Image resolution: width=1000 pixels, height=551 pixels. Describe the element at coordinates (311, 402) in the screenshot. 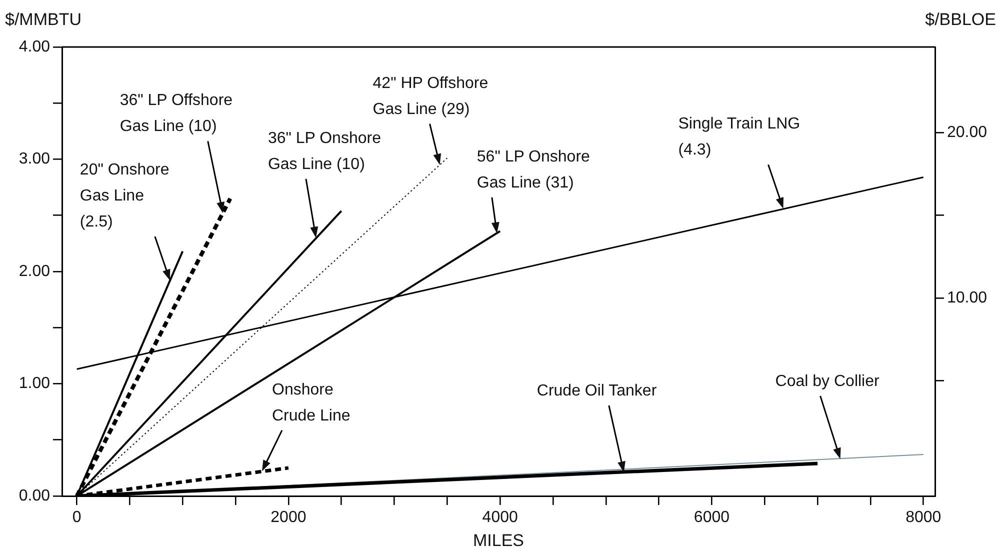

I see `annotation: Onshore Crude Line` at that location.